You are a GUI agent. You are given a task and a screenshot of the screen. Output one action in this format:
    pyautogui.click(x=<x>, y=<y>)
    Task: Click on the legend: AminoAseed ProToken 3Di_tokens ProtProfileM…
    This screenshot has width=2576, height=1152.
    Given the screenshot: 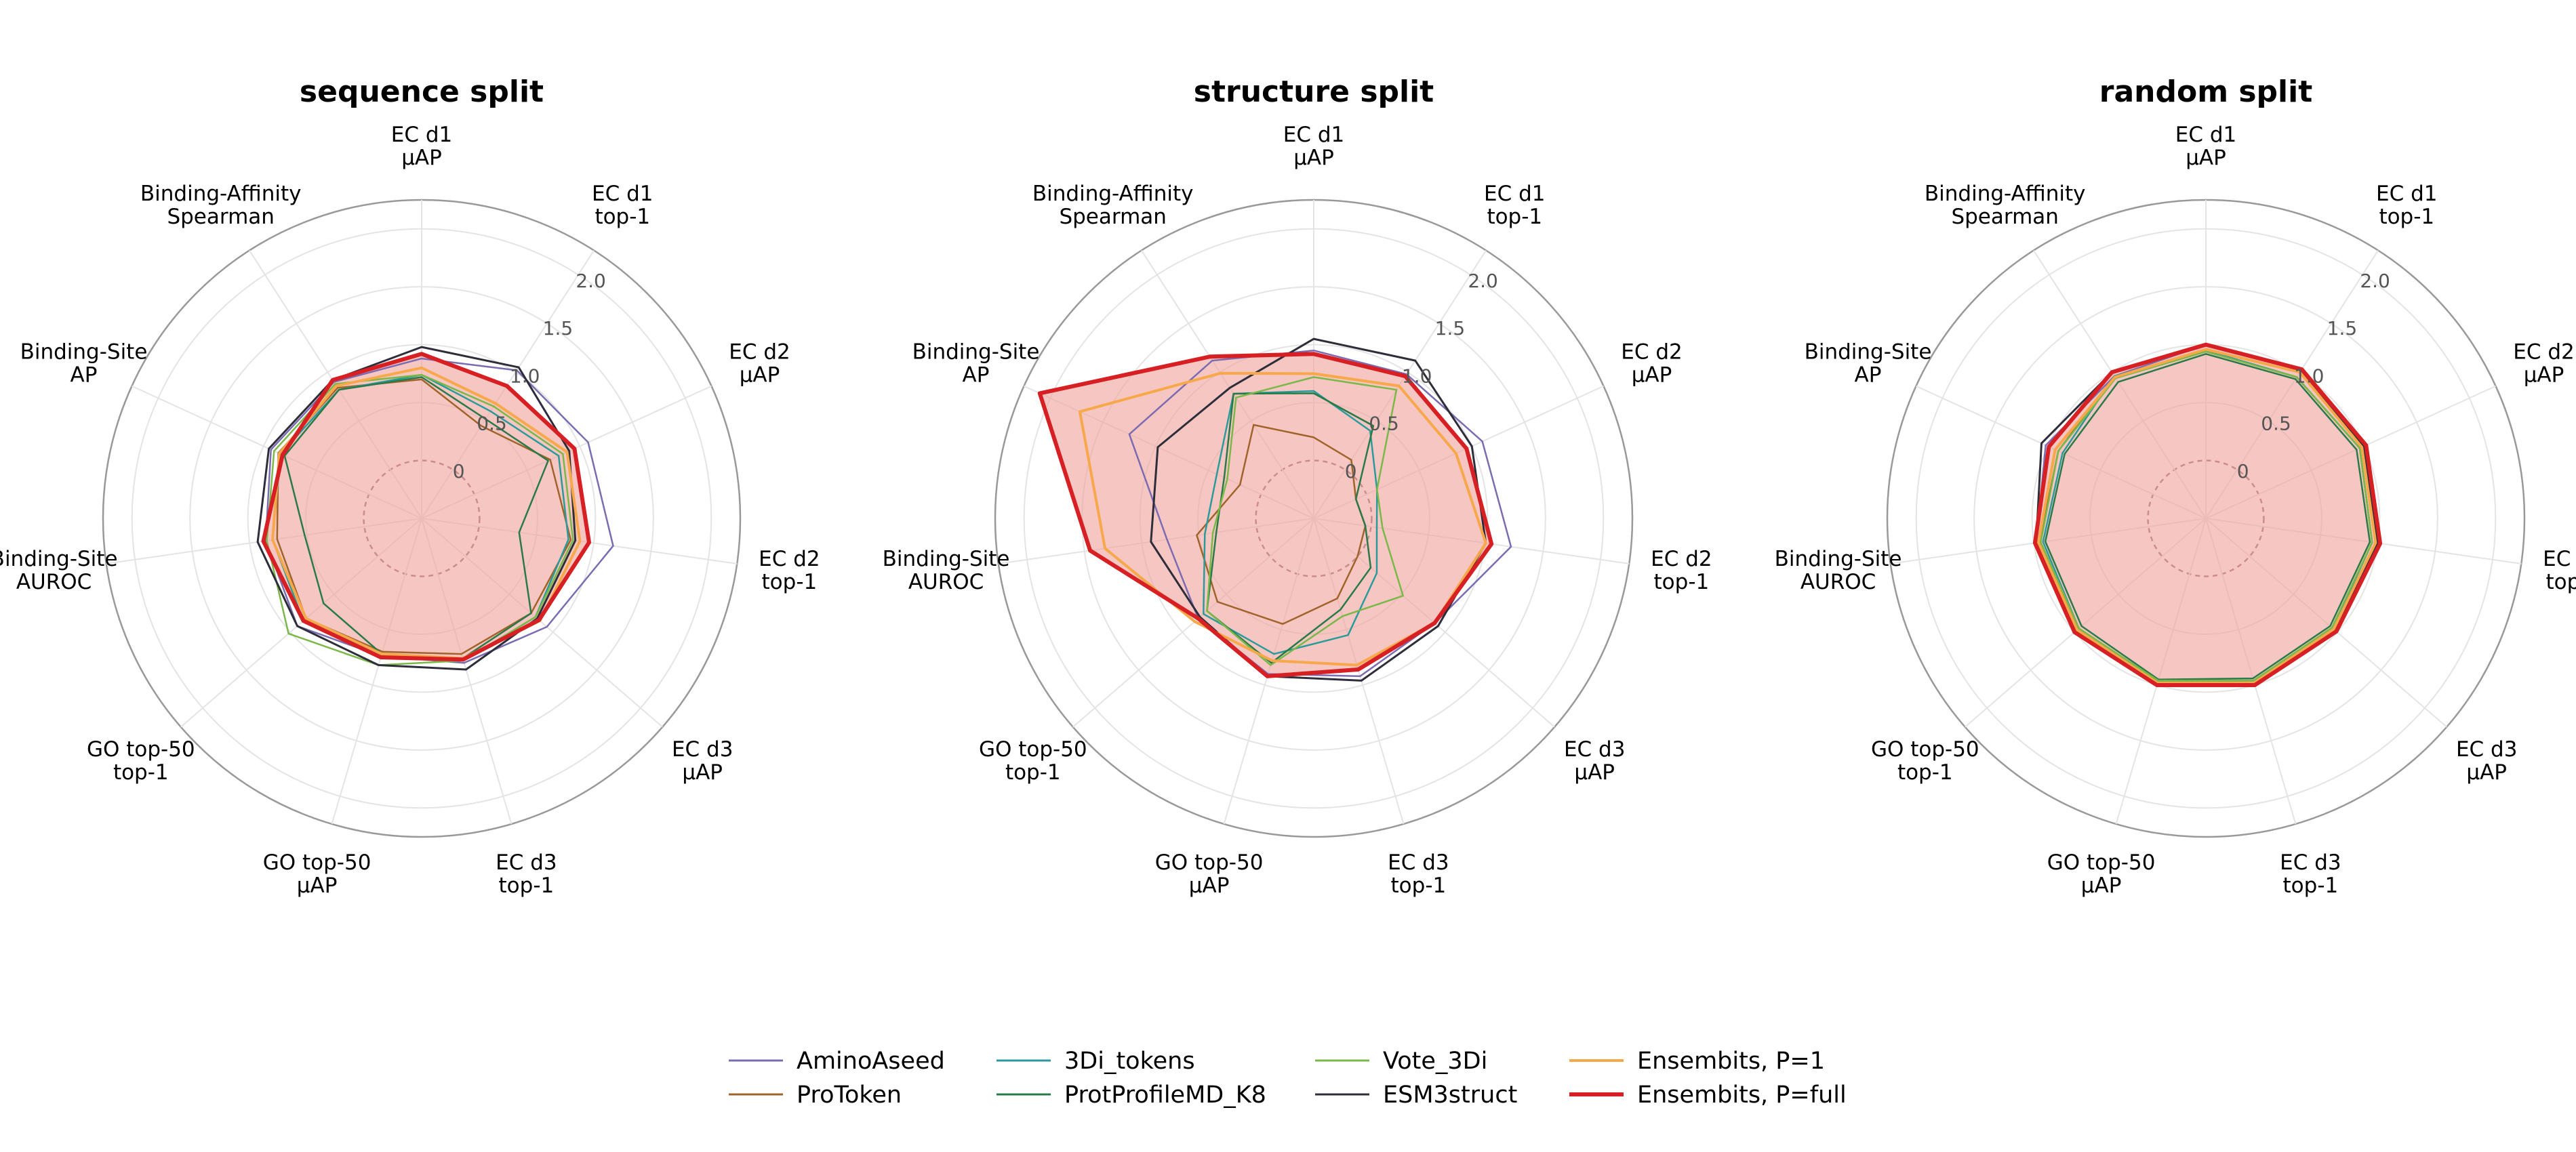 What is the action you would take?
    pyautogui.click(x=1288, y=1078)
    